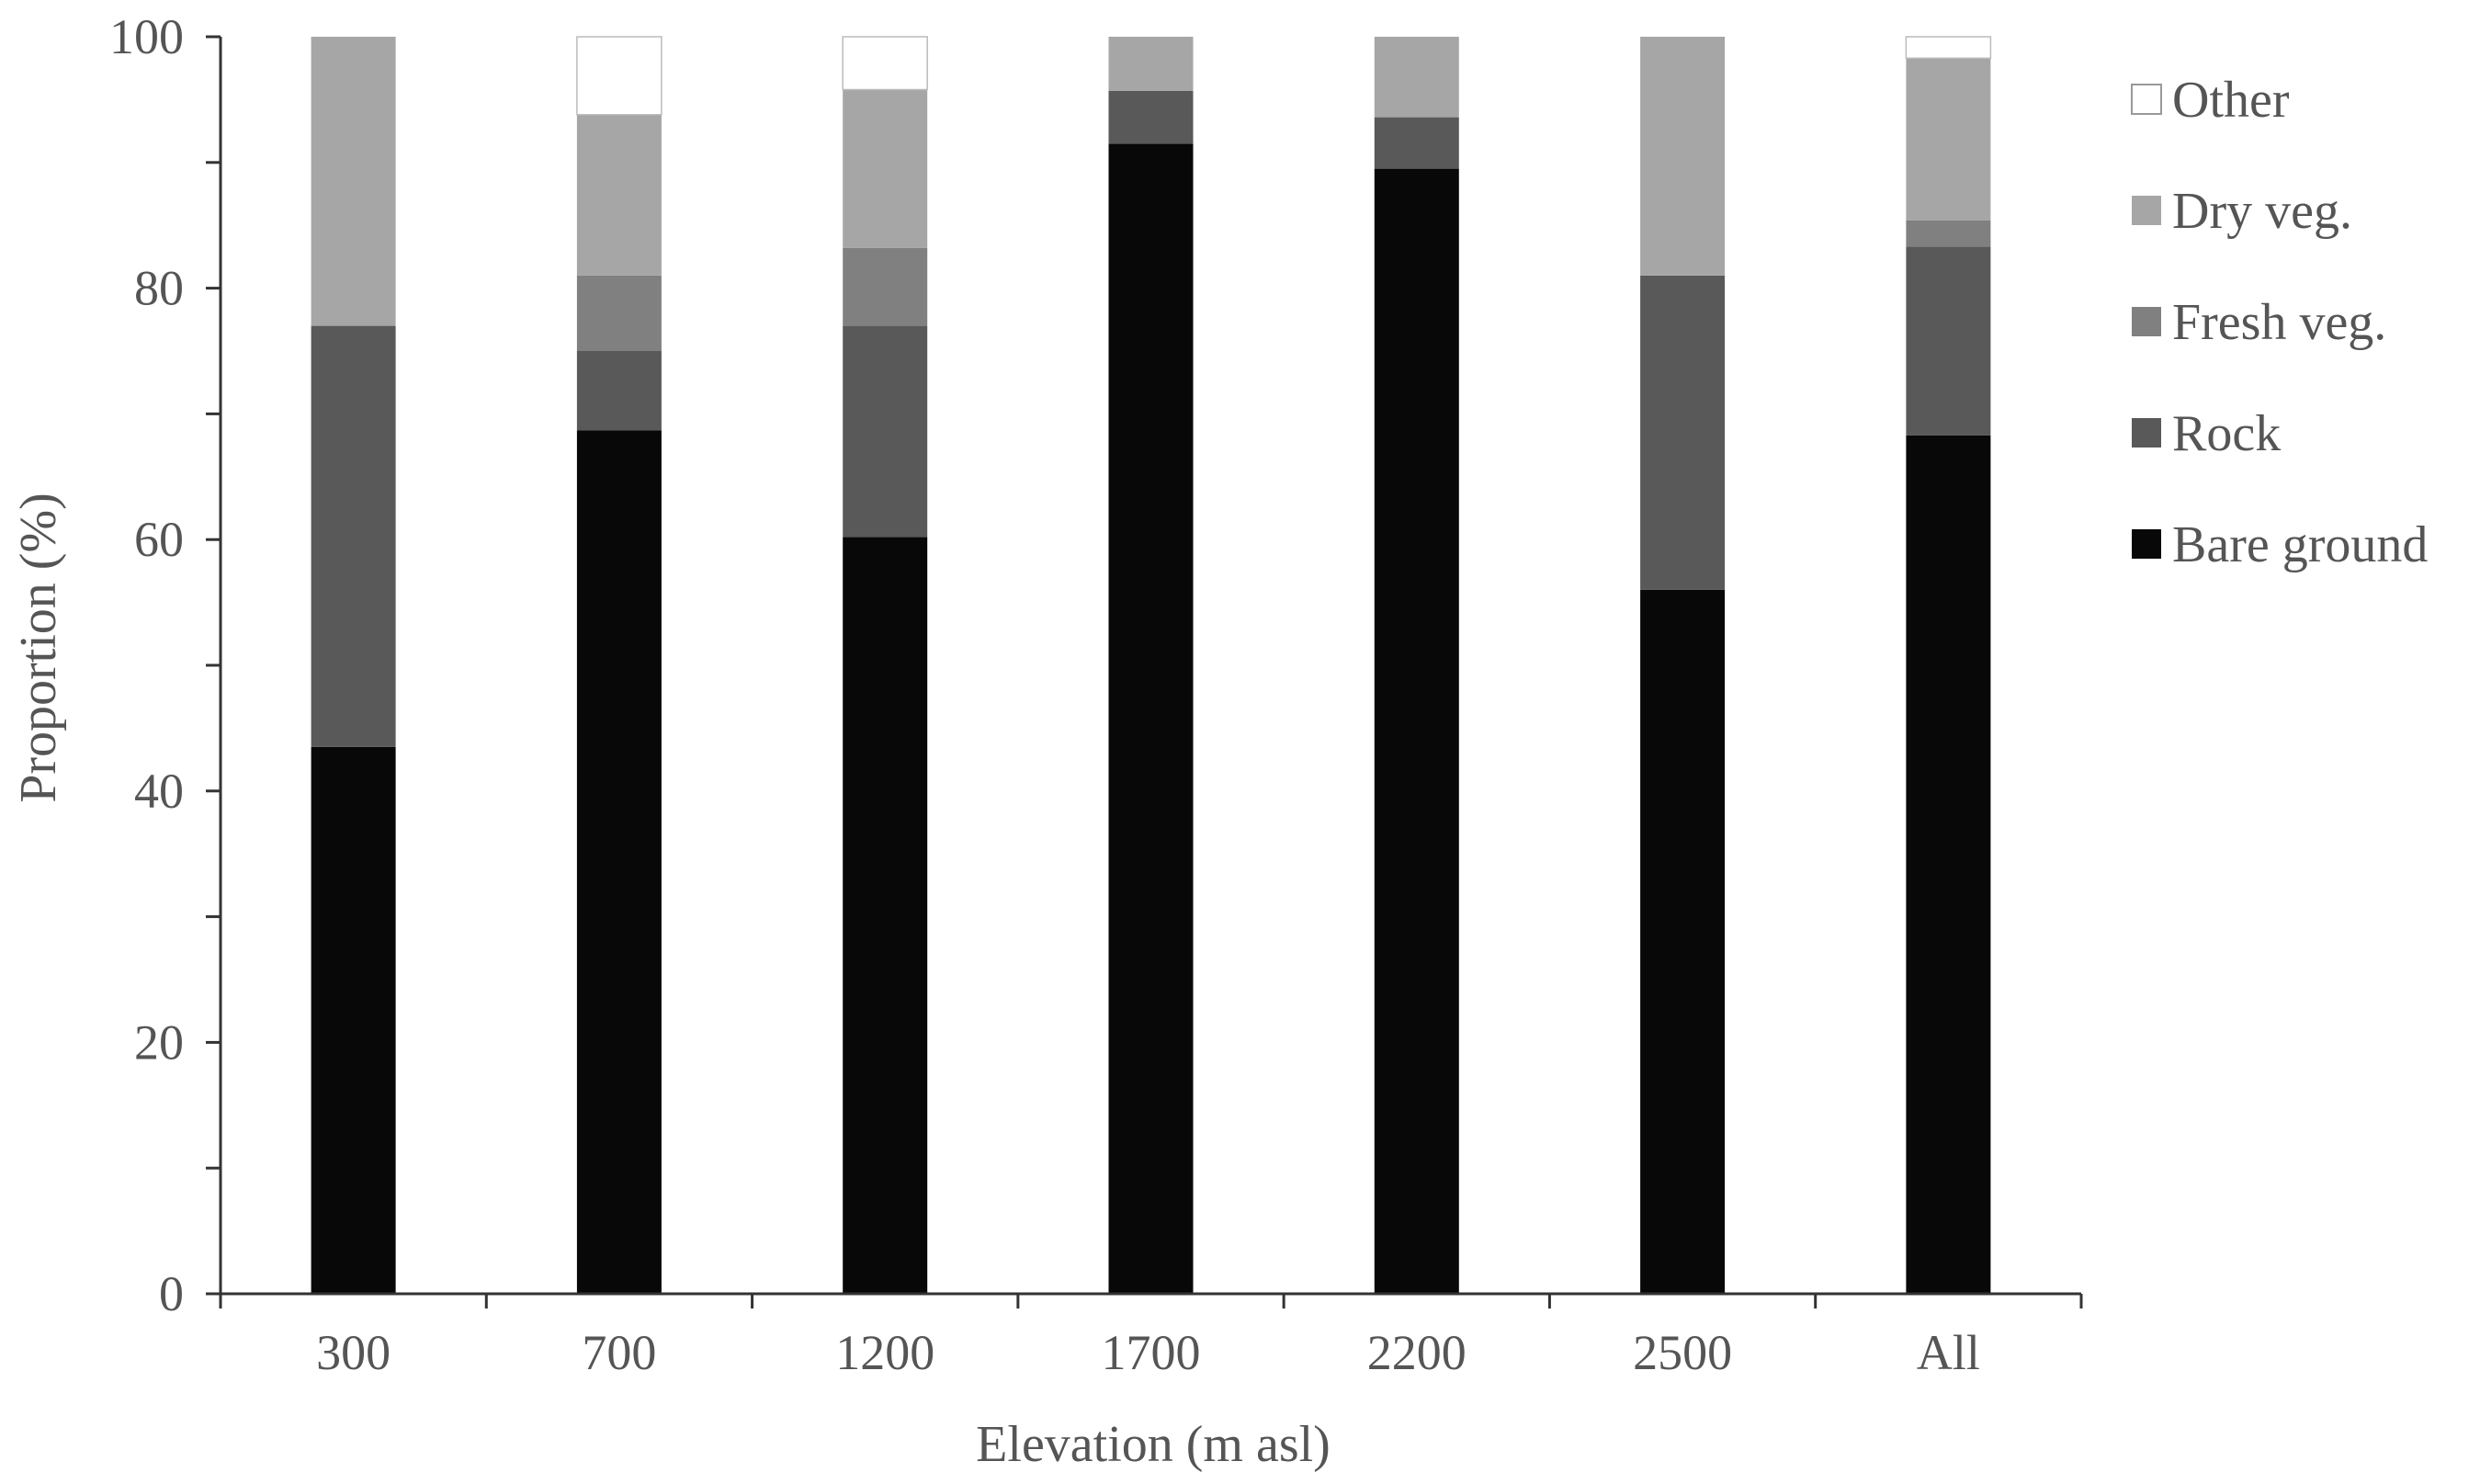 The width and height of the screenshot is (2480, 1484). What do you see at coordinates (1682, 1352) in the screenshot?
I see `x-tick-label: 2500` at bounding box center [1682, 1352].